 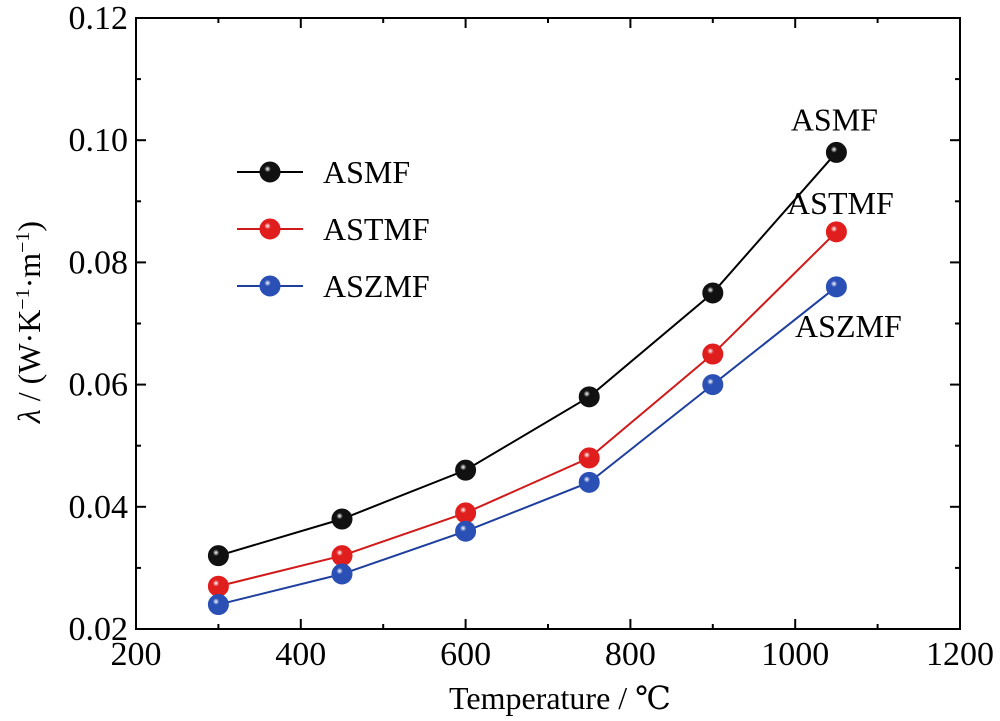 What do you see at coordinates (29, 271) in the screenshot?
I see `y-axis-text-b: ·m` at bounding box center [29, 271].